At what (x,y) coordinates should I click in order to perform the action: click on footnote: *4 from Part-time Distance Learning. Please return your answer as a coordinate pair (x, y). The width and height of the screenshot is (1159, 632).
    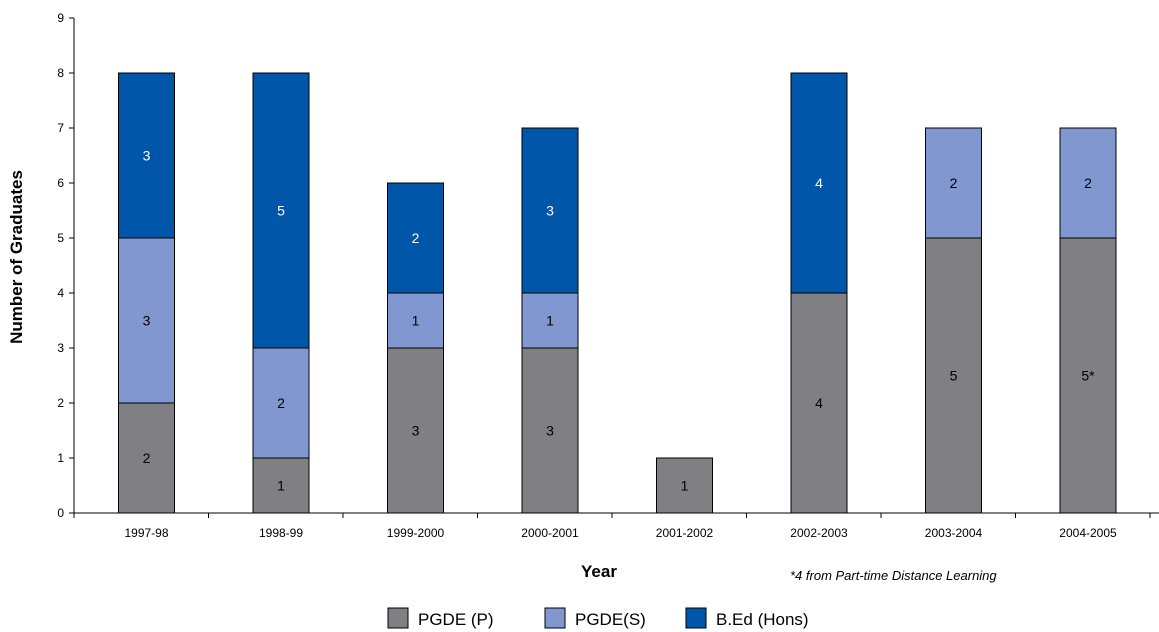
    Looking at the image, I should click on (893, 575).